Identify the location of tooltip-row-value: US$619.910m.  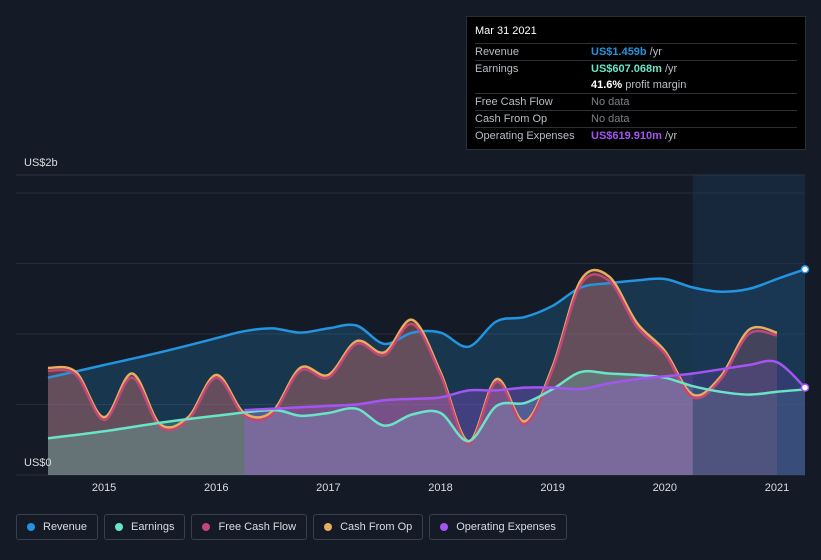
(626, 136).